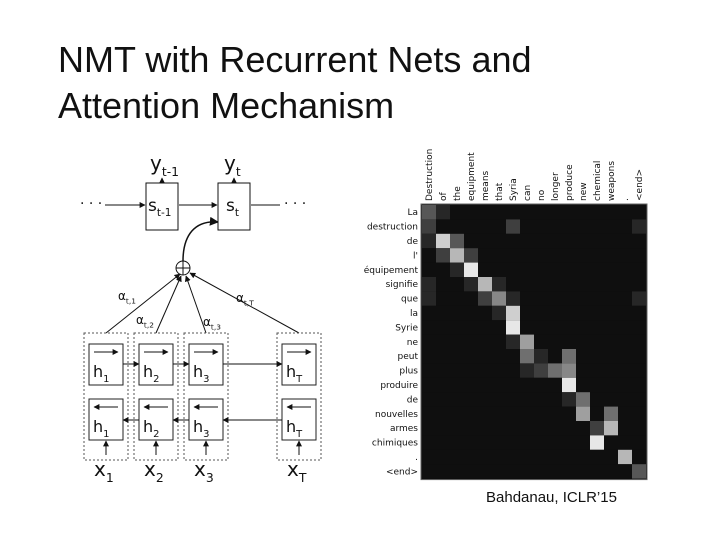 This screenshot has height=540, width=720. Describe the element at coordinates (148, 426) in the screenshot. I see `symbol-main: h` at that location.